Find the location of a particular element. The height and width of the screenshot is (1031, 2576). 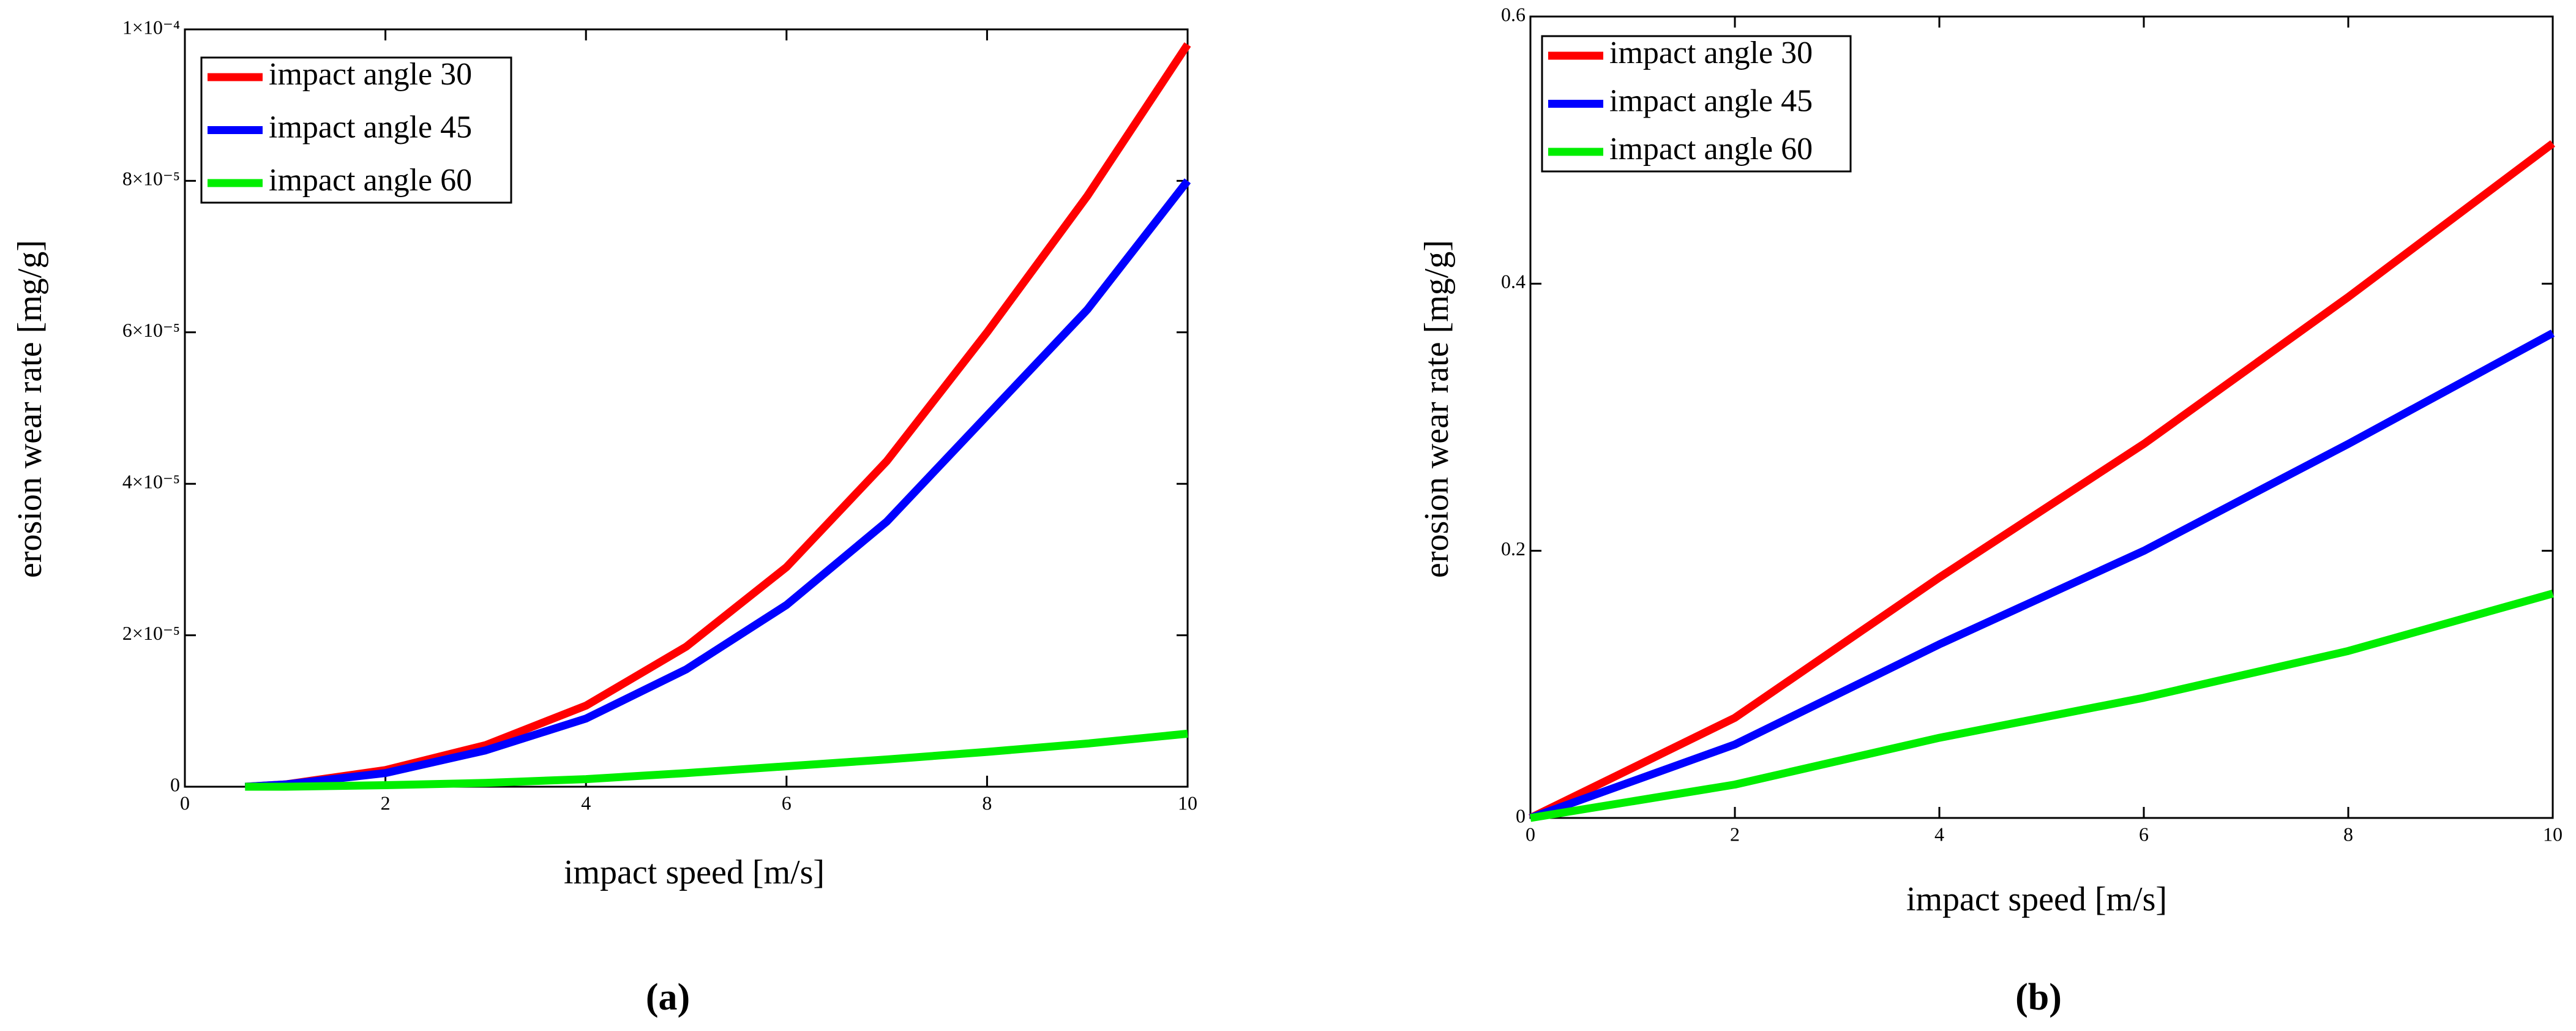

y-tick-label: 0.6 is located at coordinates (1513, 14).